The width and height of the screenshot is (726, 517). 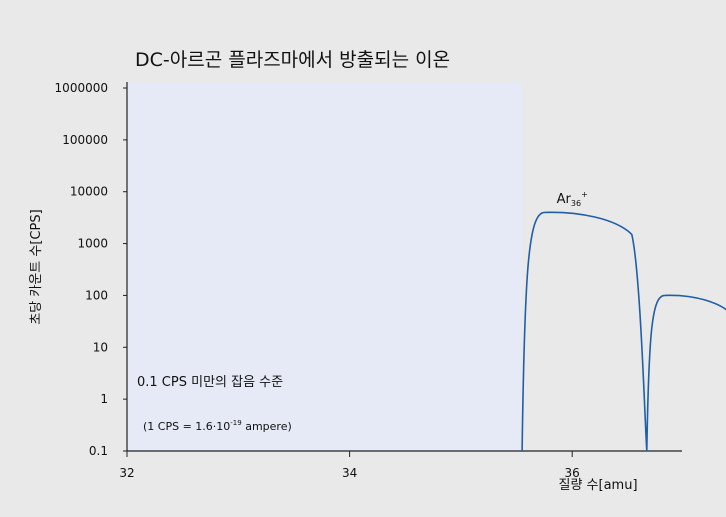 I want to click on signal-line, so click(x=623, y=331).